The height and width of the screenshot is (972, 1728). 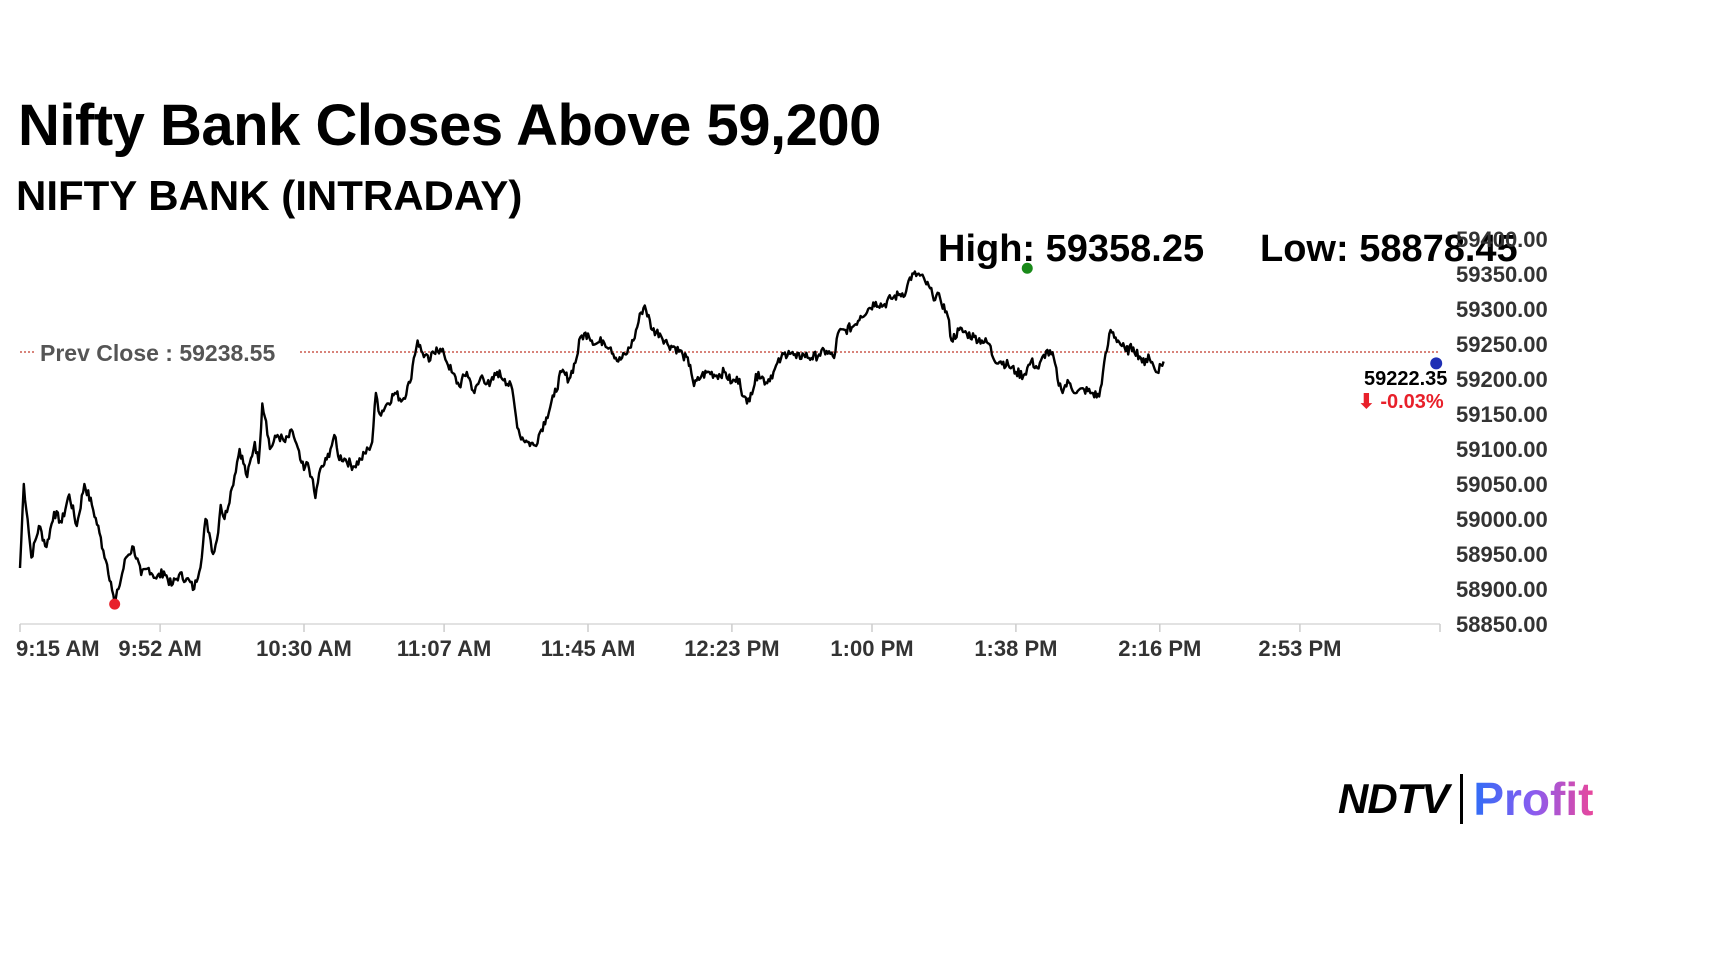 I want to click on last-price-label: 59222.35, so click(x=1405, y=379).